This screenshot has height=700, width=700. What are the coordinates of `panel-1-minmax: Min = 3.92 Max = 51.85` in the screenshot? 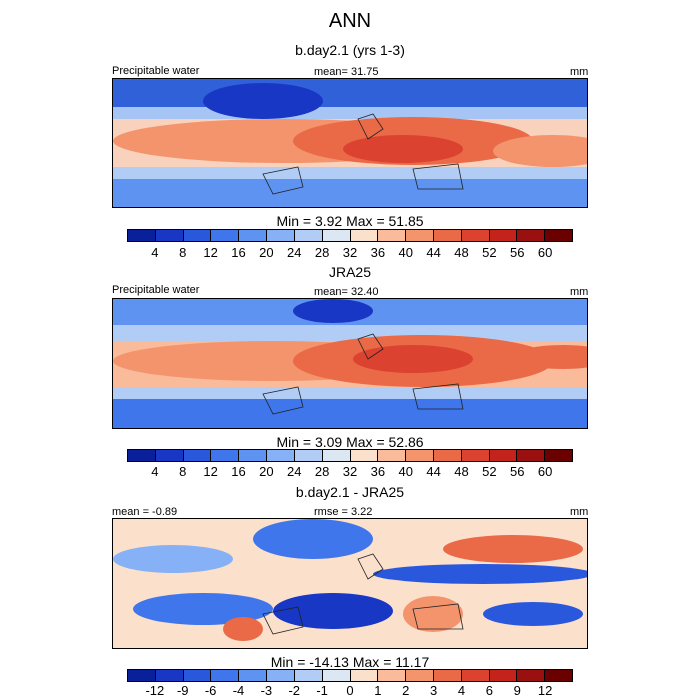 It's located at (350, 221).